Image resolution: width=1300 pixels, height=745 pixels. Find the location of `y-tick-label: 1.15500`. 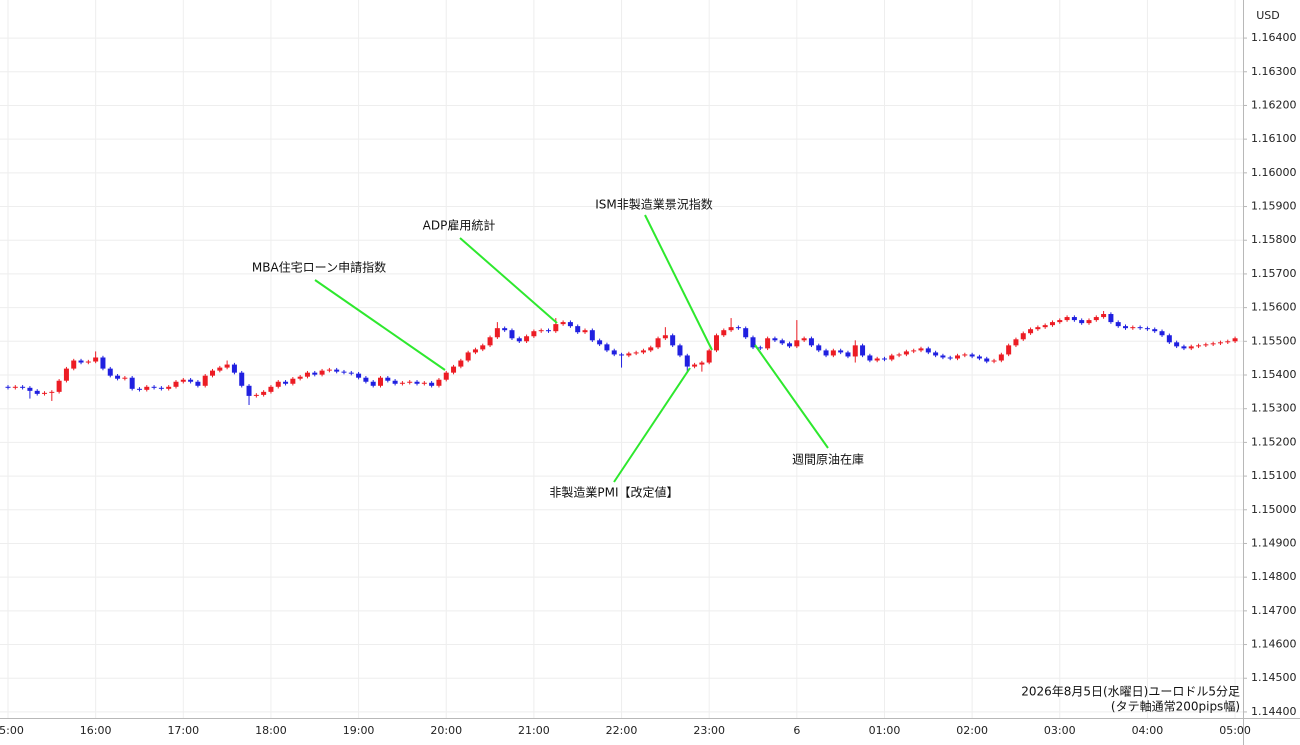

y-tick-label: 1.15500 is located at coordinates (1274, 340).